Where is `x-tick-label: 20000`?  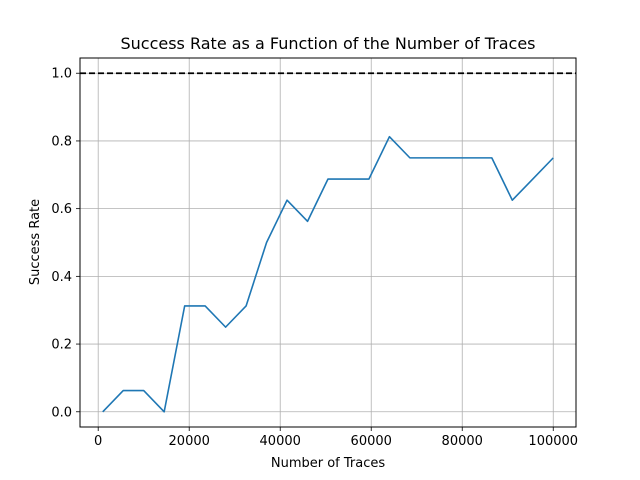 x-tick-label: 20000 is located at coordinates (189, 441).